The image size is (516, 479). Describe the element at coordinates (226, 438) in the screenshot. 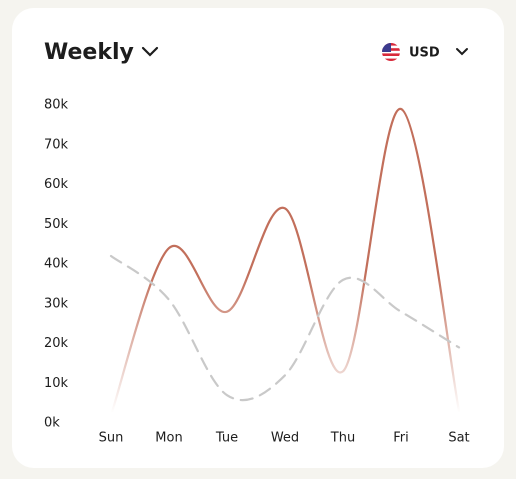

I see `x-tick-label: Tue` at that location.